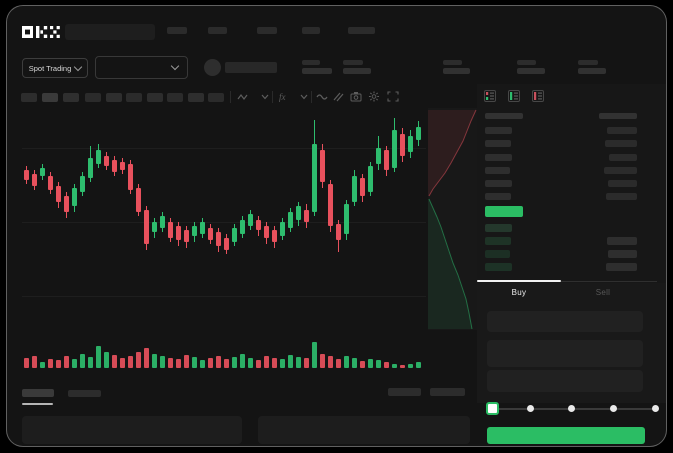  What do you see at coordinates (243, 97) in the screenshot?
I see `chart-style-icon` at bounding box center [243, 97].